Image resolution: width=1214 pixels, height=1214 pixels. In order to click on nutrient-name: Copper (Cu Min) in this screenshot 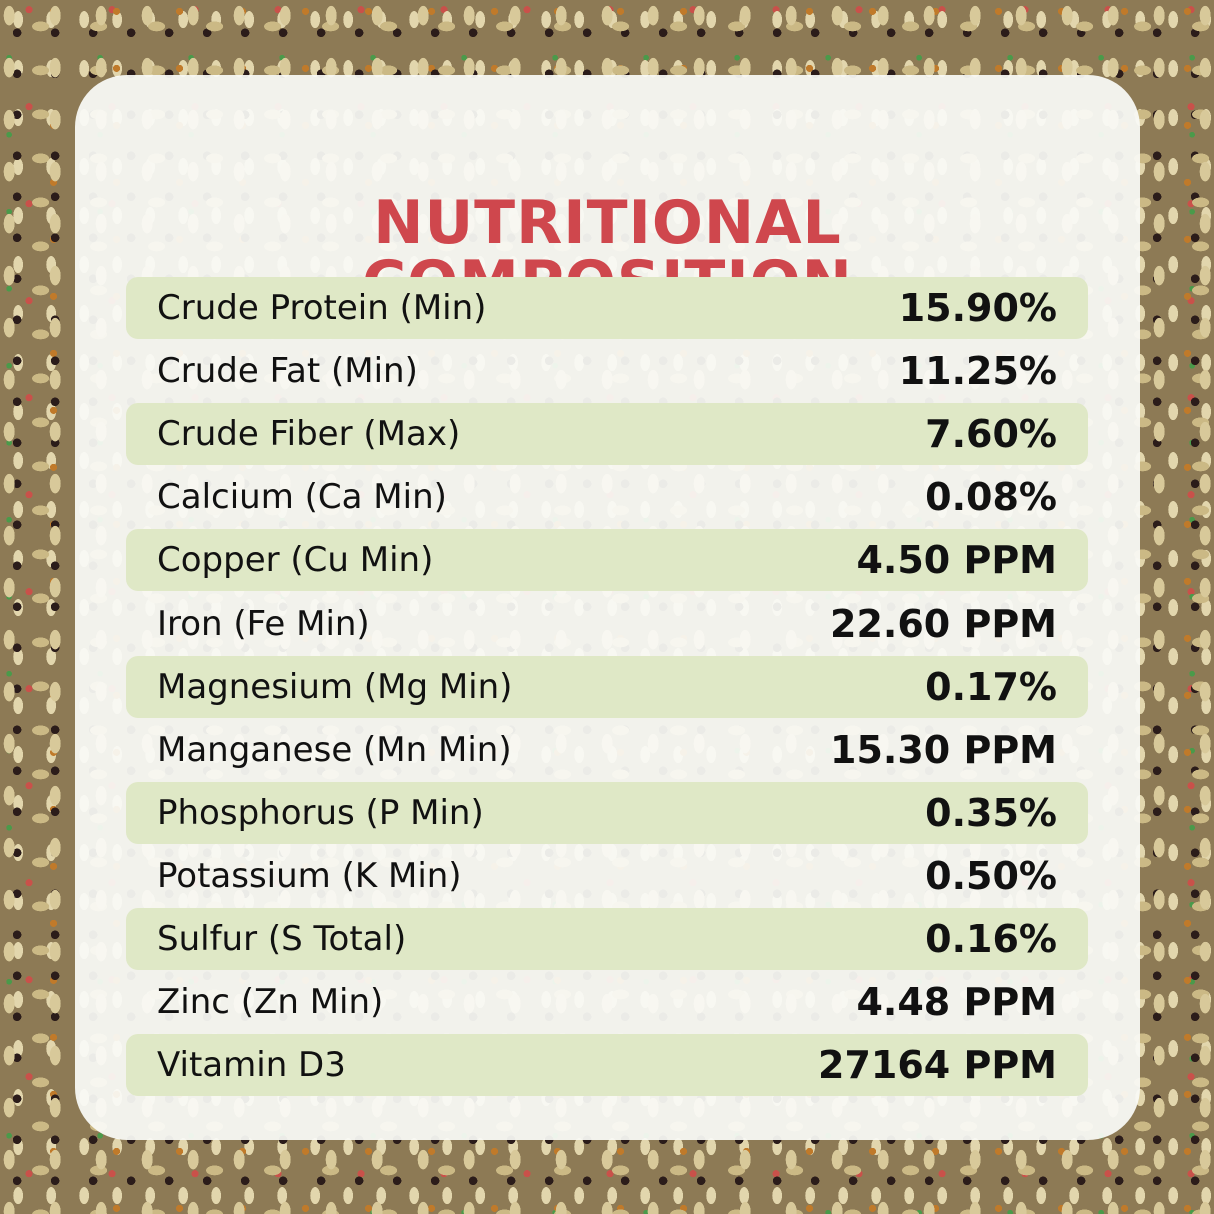, I will do `click(295, 560)`.